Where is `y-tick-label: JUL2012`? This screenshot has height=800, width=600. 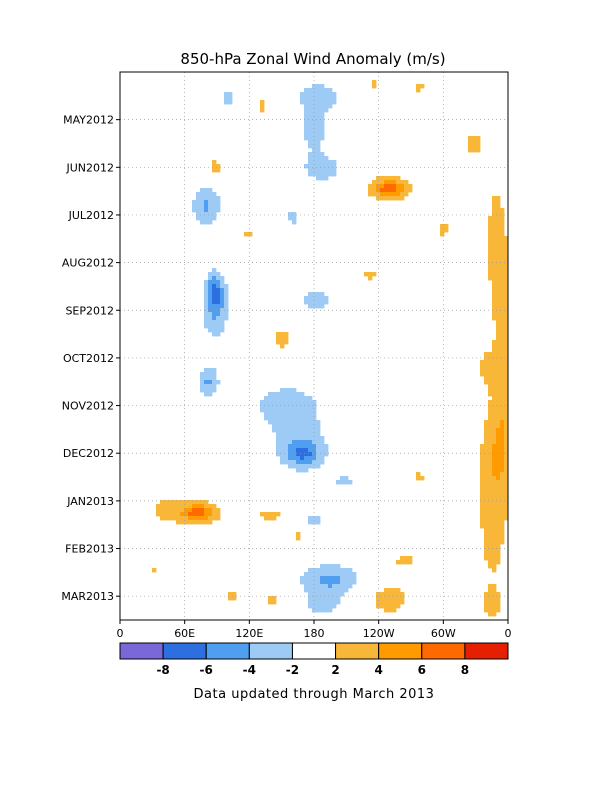
y-tick-label: JUL2012 is located at coordinates (91, 215).